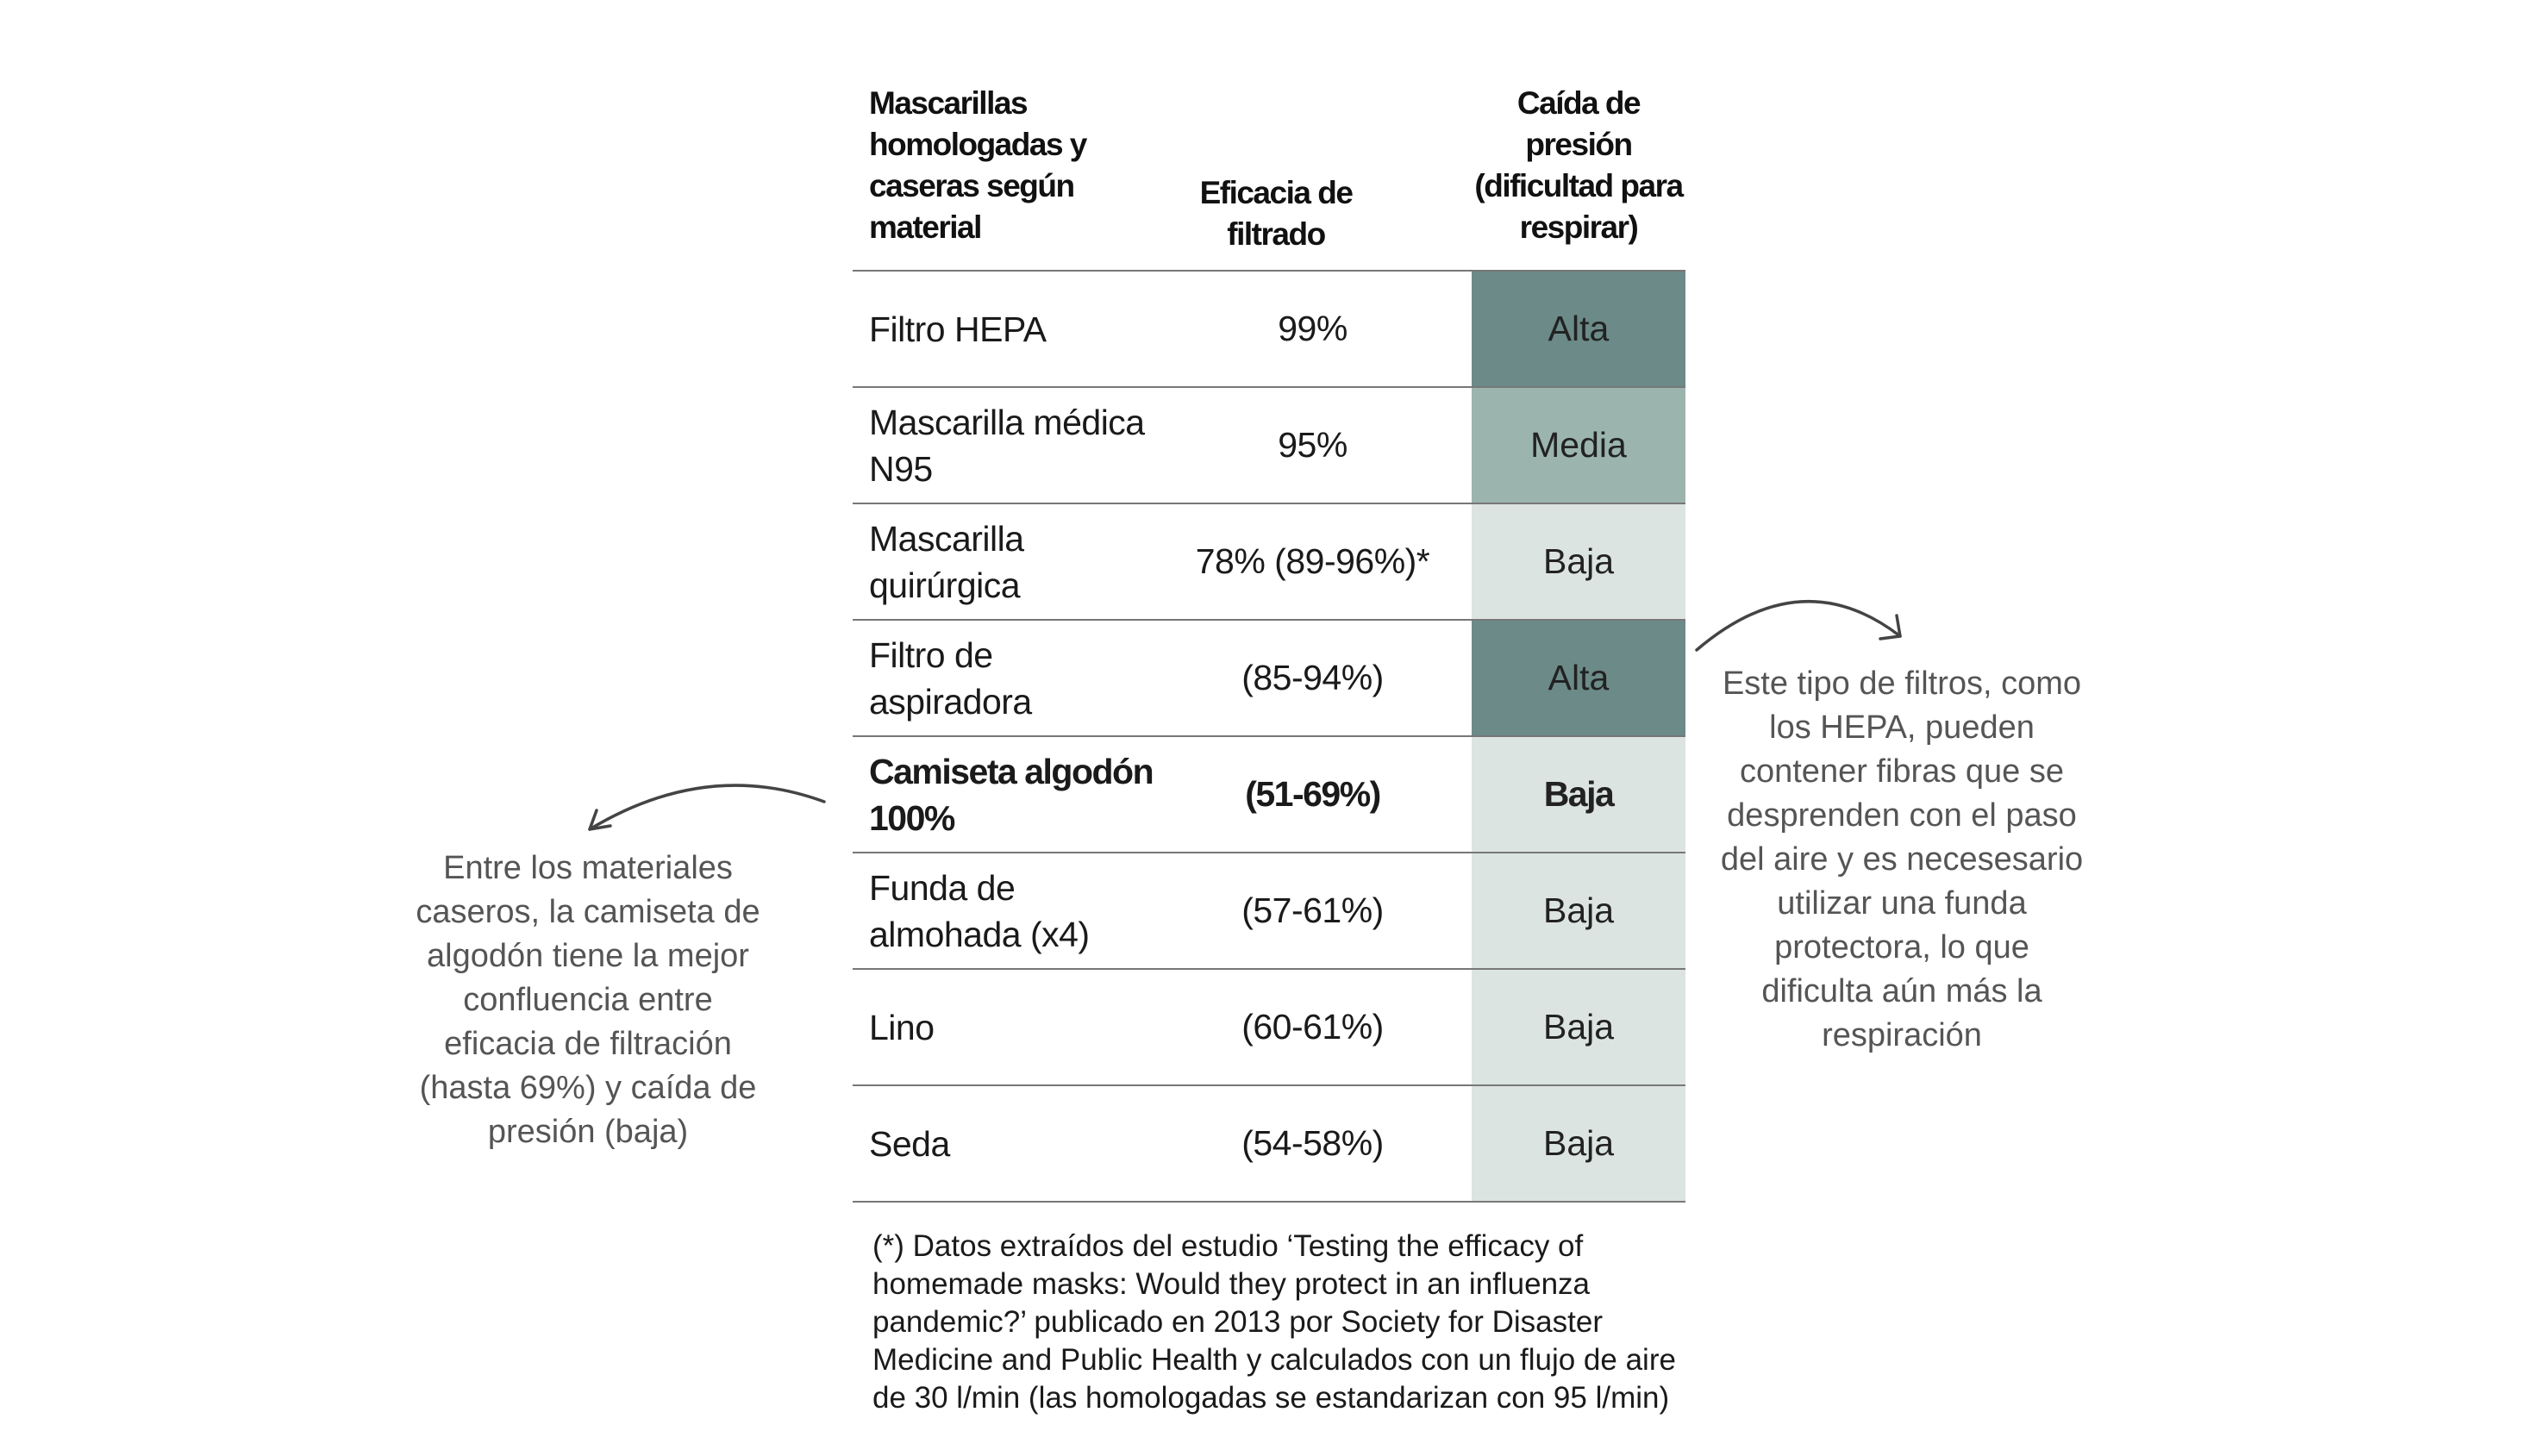  Describe the element at coordinates (1890, 628) in the screenshot. I see `right-arrowhead-icon` at that location.